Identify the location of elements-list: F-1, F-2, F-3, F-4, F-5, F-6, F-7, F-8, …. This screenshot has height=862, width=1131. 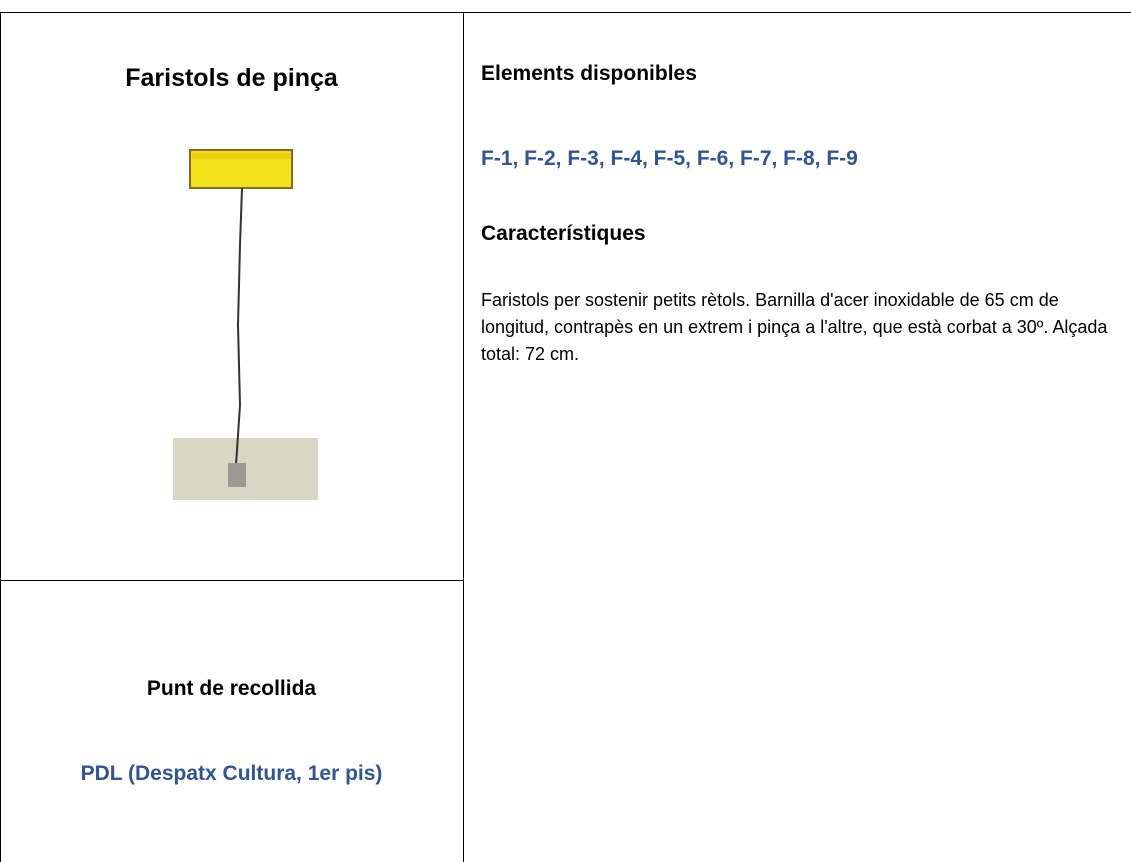
(669, 158).